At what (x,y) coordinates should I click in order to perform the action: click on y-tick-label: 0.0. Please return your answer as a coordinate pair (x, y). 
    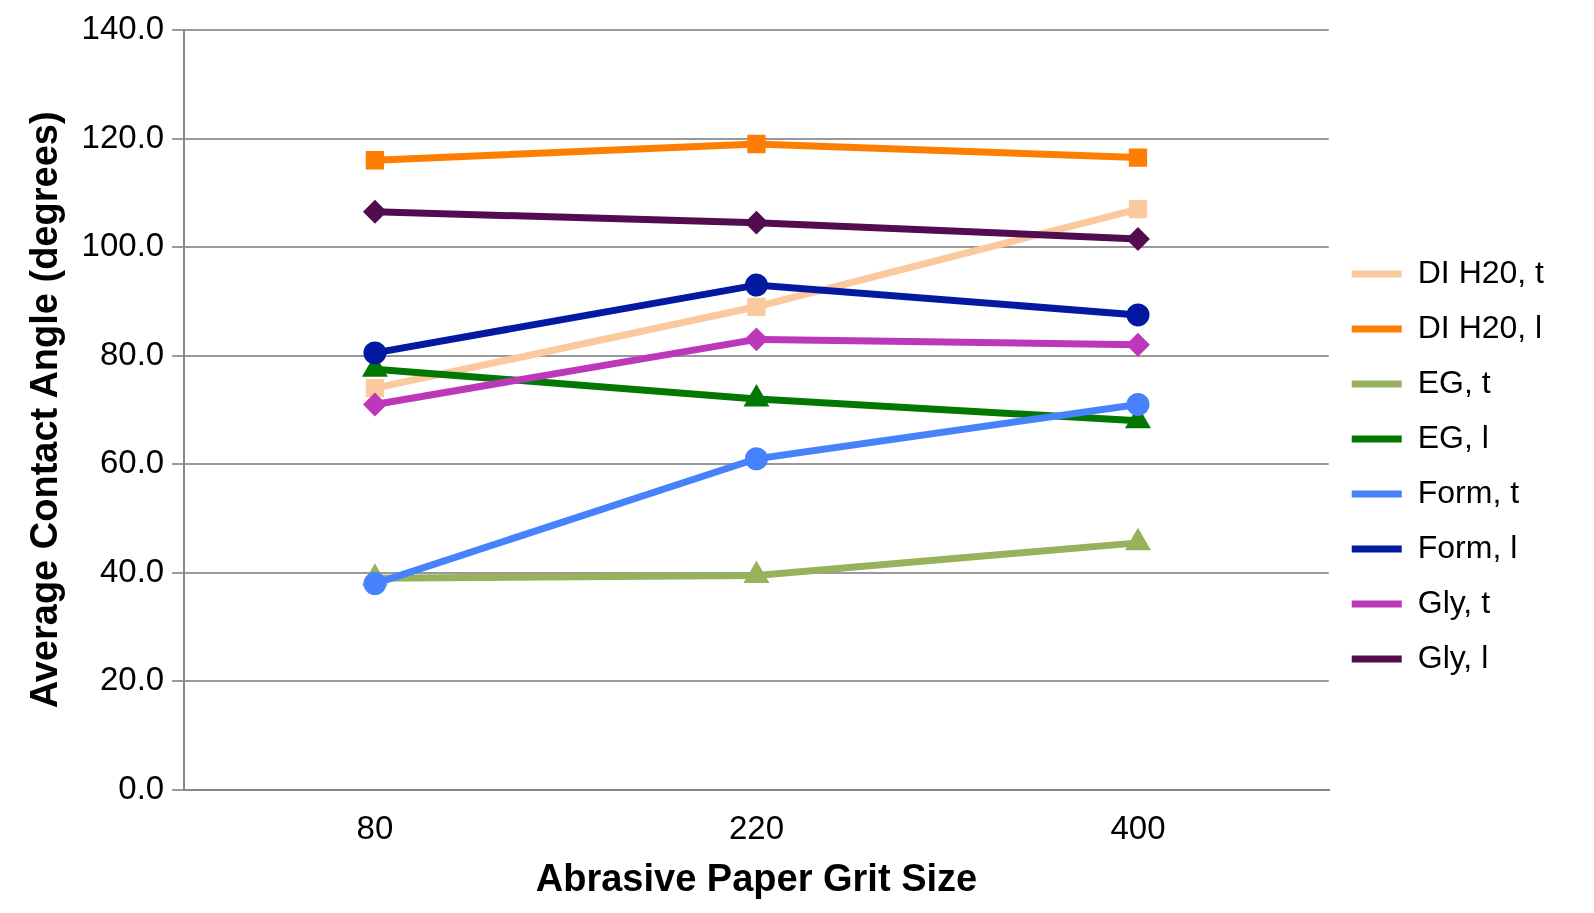
    Looking at the image, I should click on (141, 787).